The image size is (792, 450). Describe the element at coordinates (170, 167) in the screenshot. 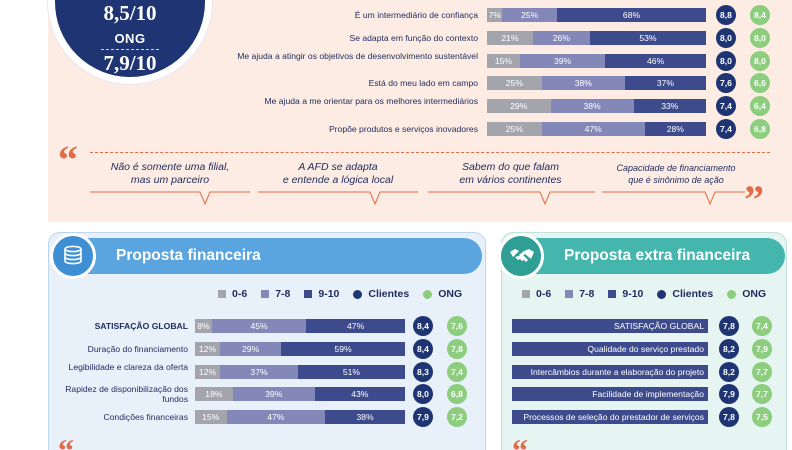

I see `quote-1-line1: Não é somente uma filial,` at that location.